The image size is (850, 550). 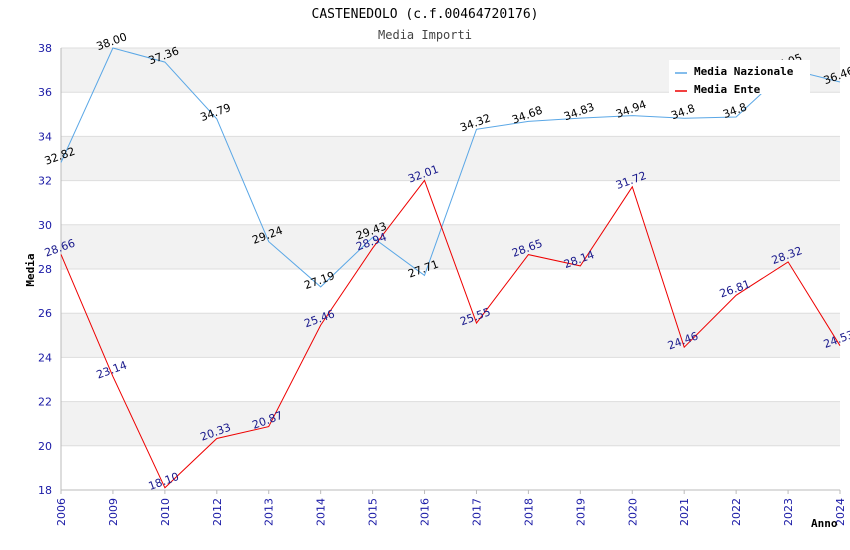 What do you see at coordinates (217, 512) in the screenshot?
I see `x-tick-label: 2012` at bounding box center [217, 512].